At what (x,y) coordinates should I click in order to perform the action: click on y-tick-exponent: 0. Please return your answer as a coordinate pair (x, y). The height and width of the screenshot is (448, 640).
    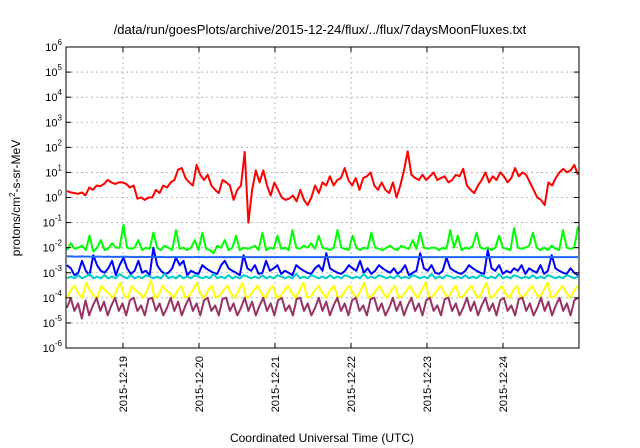
    Looking at the image, I should click on (60, 193).